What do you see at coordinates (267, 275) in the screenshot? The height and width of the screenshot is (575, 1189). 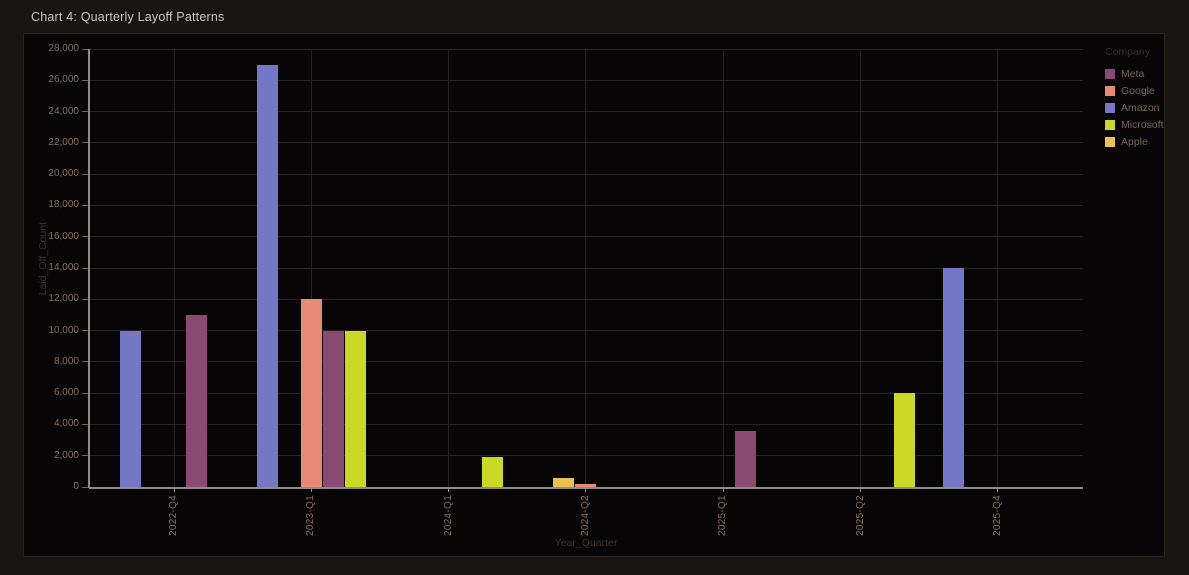 I see `bar-amazon-2023-Q1` at bounding box center [267, 275].